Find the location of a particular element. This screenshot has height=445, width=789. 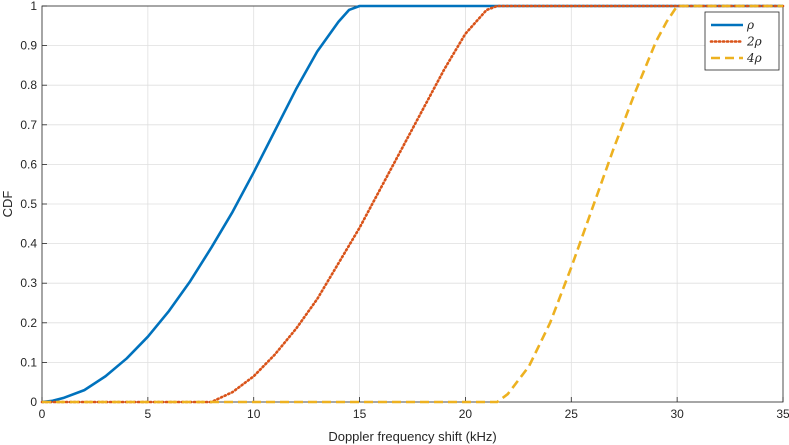

legend-entry-label: 2ρ is located at coordinates (754, 42).